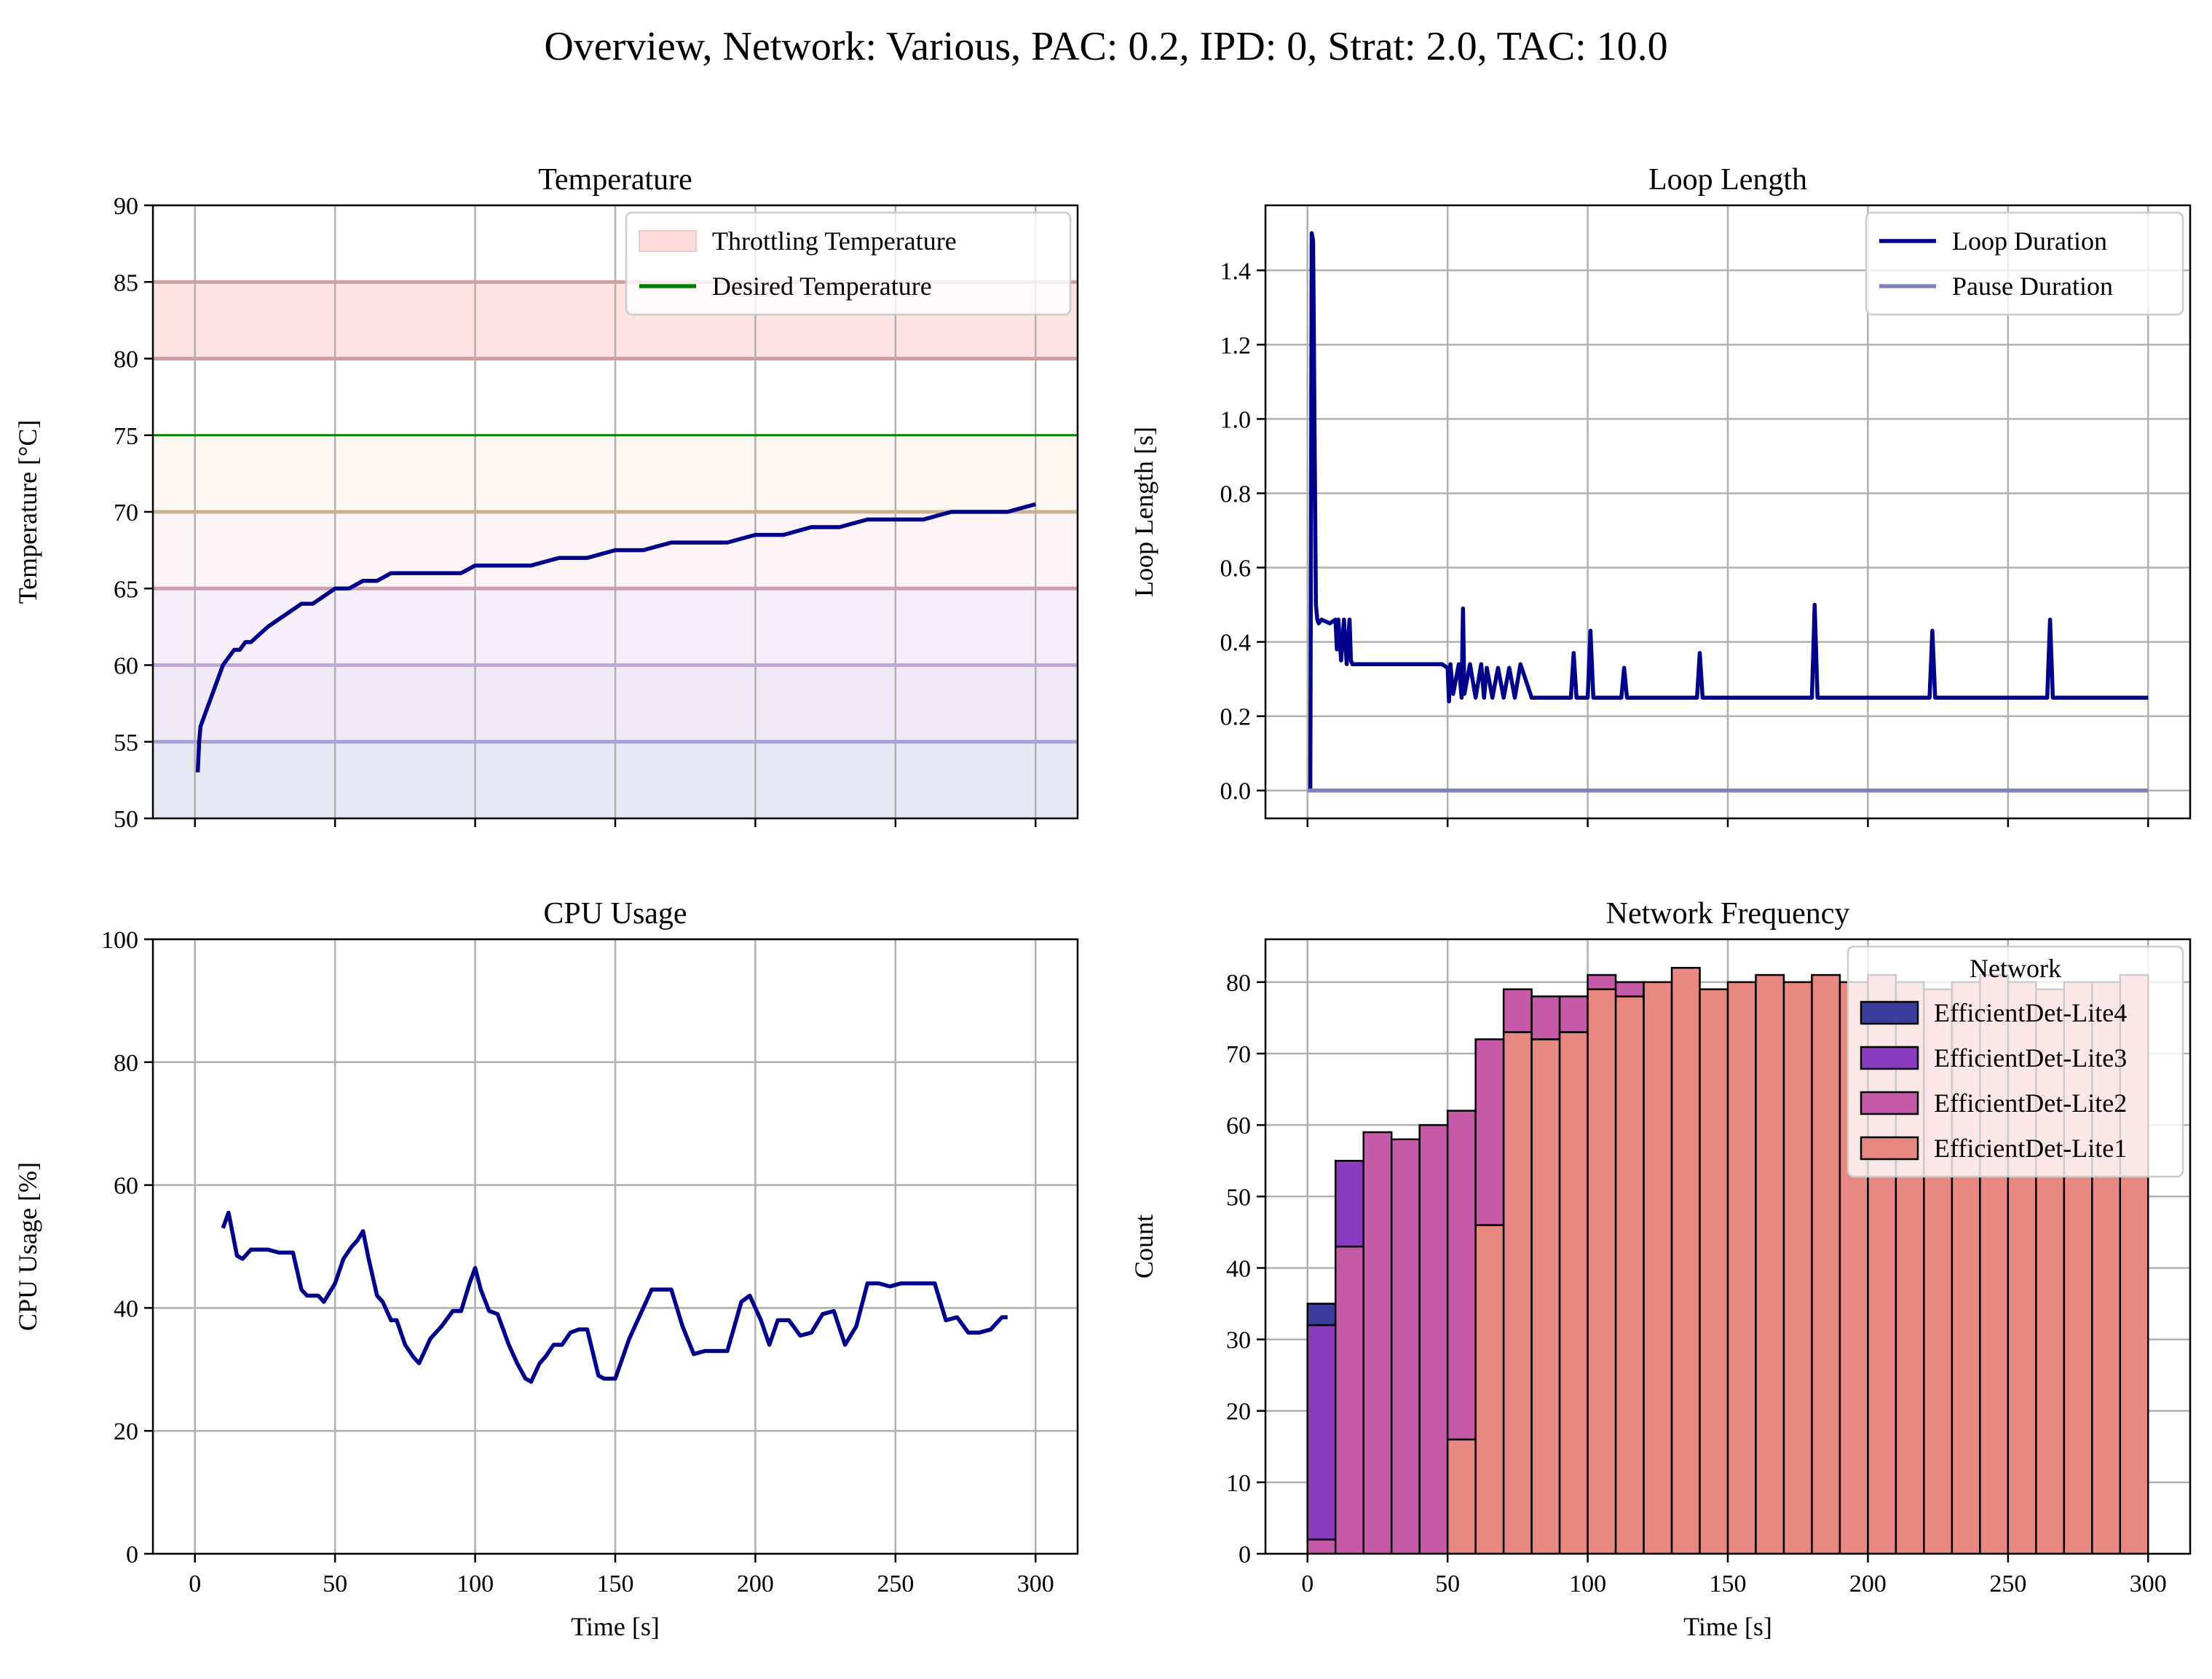  I want to click on network-frequency-xtick-label-3: 150, so click(1728, 1584).